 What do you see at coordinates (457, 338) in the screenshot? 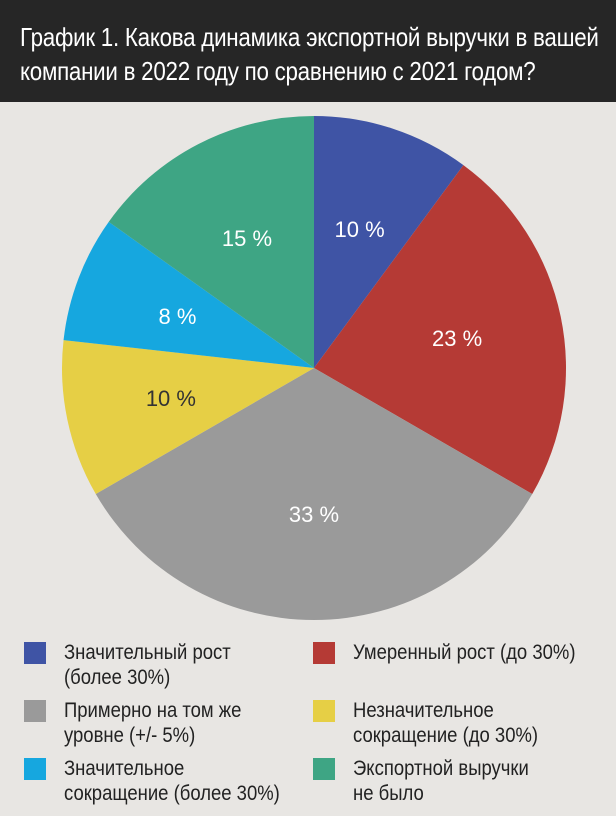
I see `pie-slice-label-1: 23 %` at bounding box center [457, 338].